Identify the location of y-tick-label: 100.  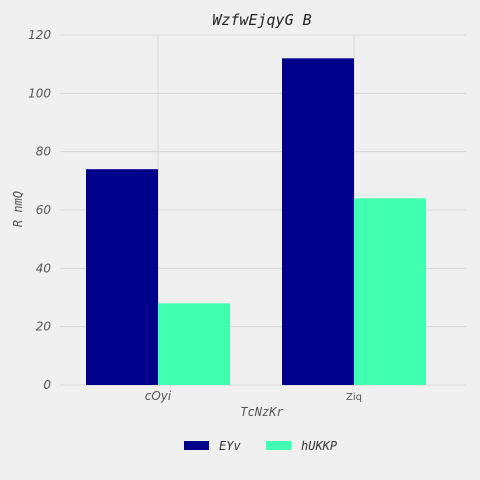
(39, 93).